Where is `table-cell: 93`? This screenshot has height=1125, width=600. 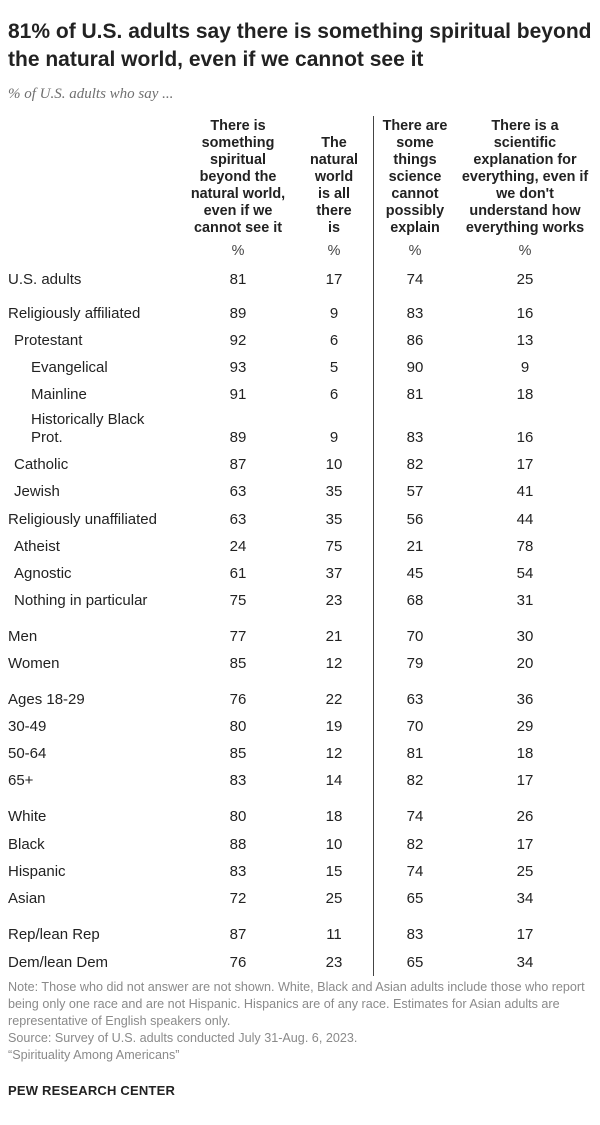 table-cell: 93 is located at coordinates (238, 367).